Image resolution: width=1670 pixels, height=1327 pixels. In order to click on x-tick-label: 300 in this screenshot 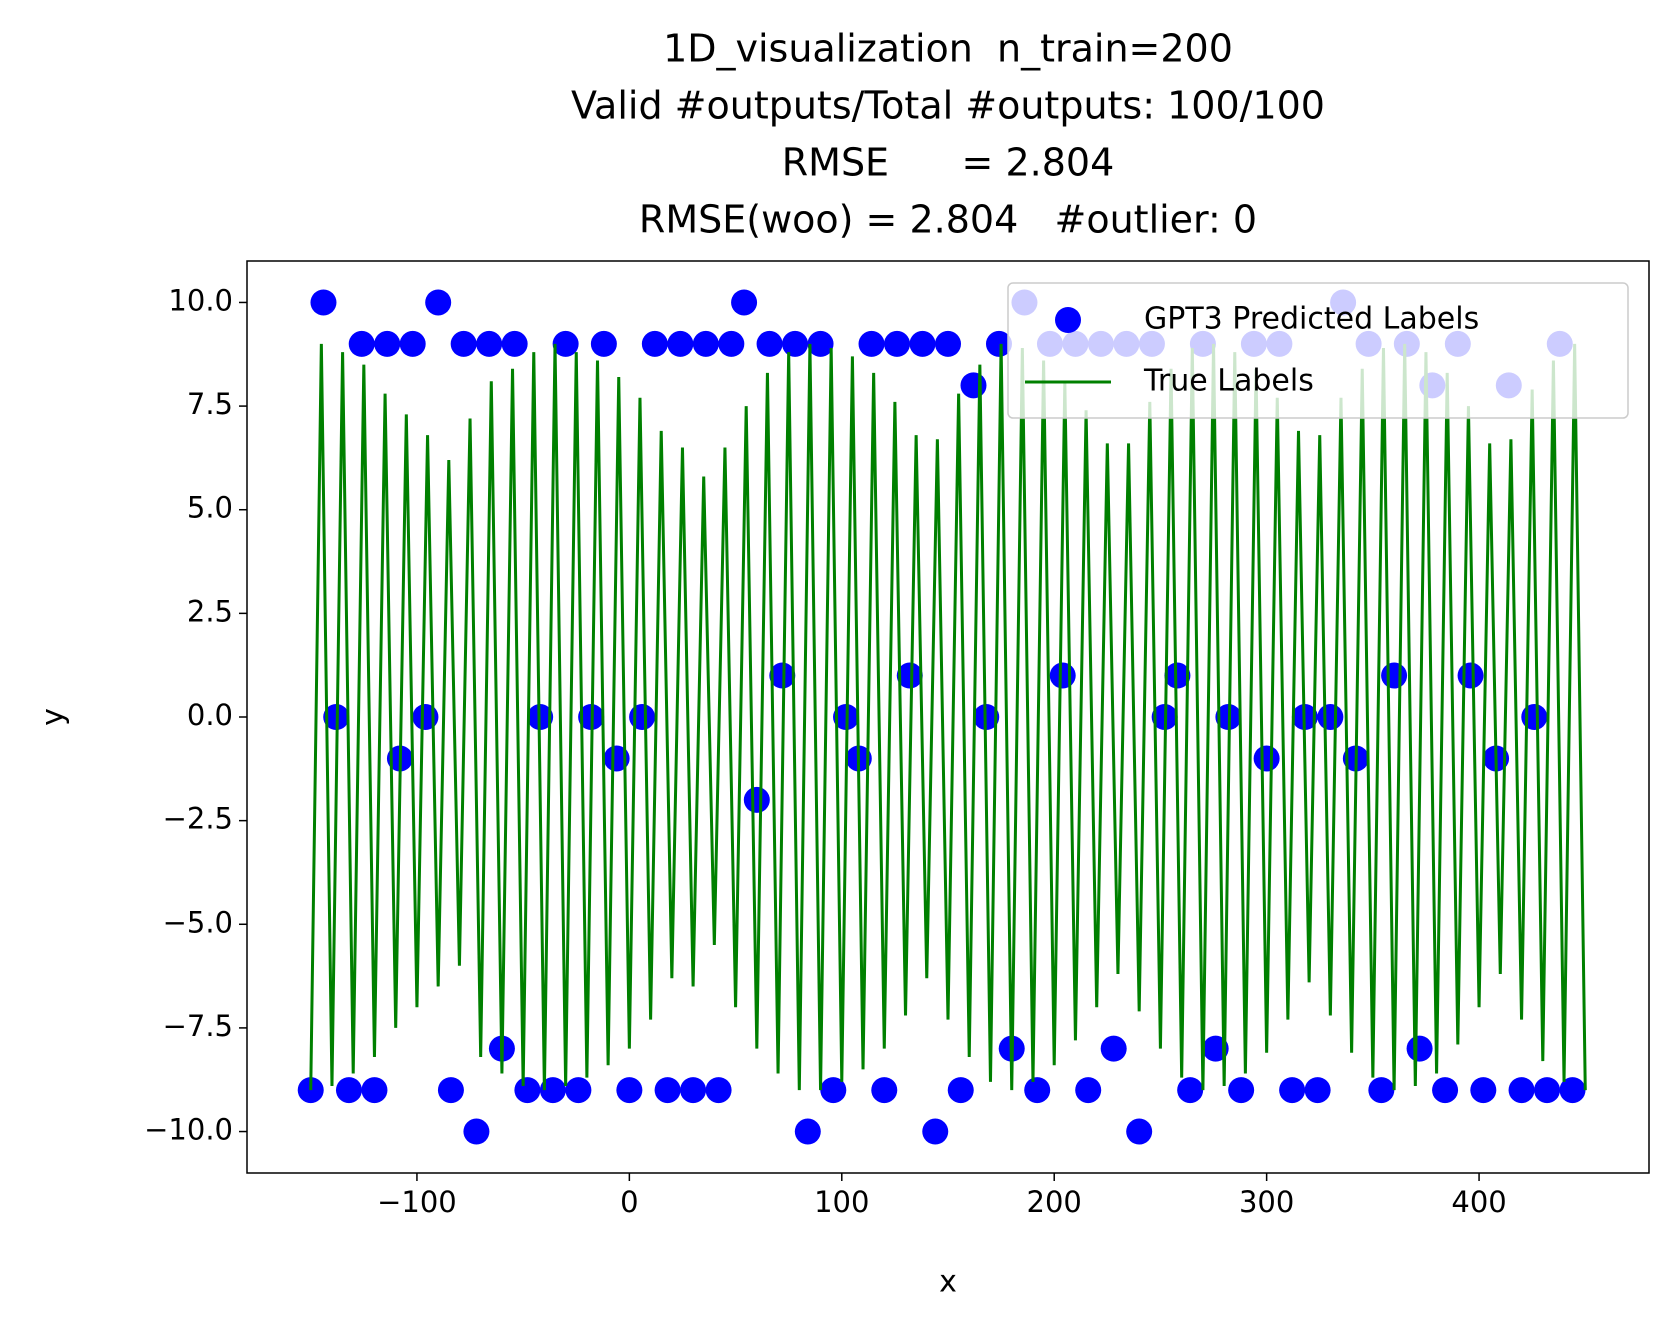, I will do `click(1266, 1202)`.